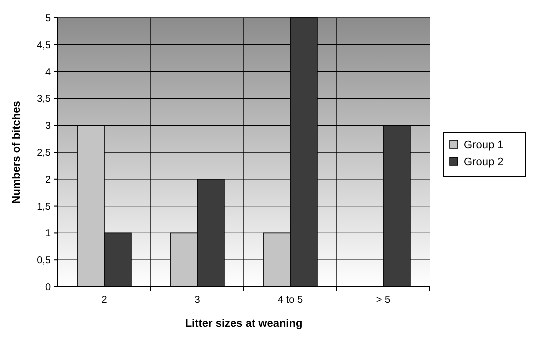 The image size is (550, 342). Describe the element at coordinates (244, 324) in the screenshot. I see `x-axis-title: Litter sizes at weaning` at that location.